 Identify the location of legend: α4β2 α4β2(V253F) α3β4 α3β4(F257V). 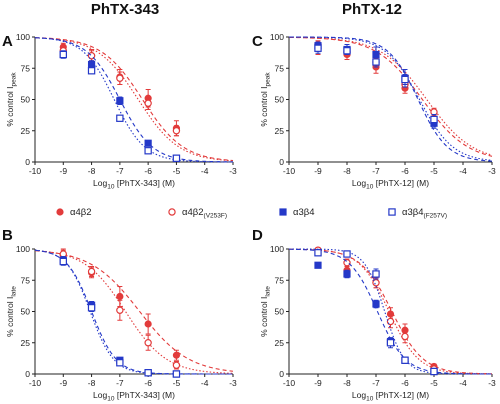
(251, 213).